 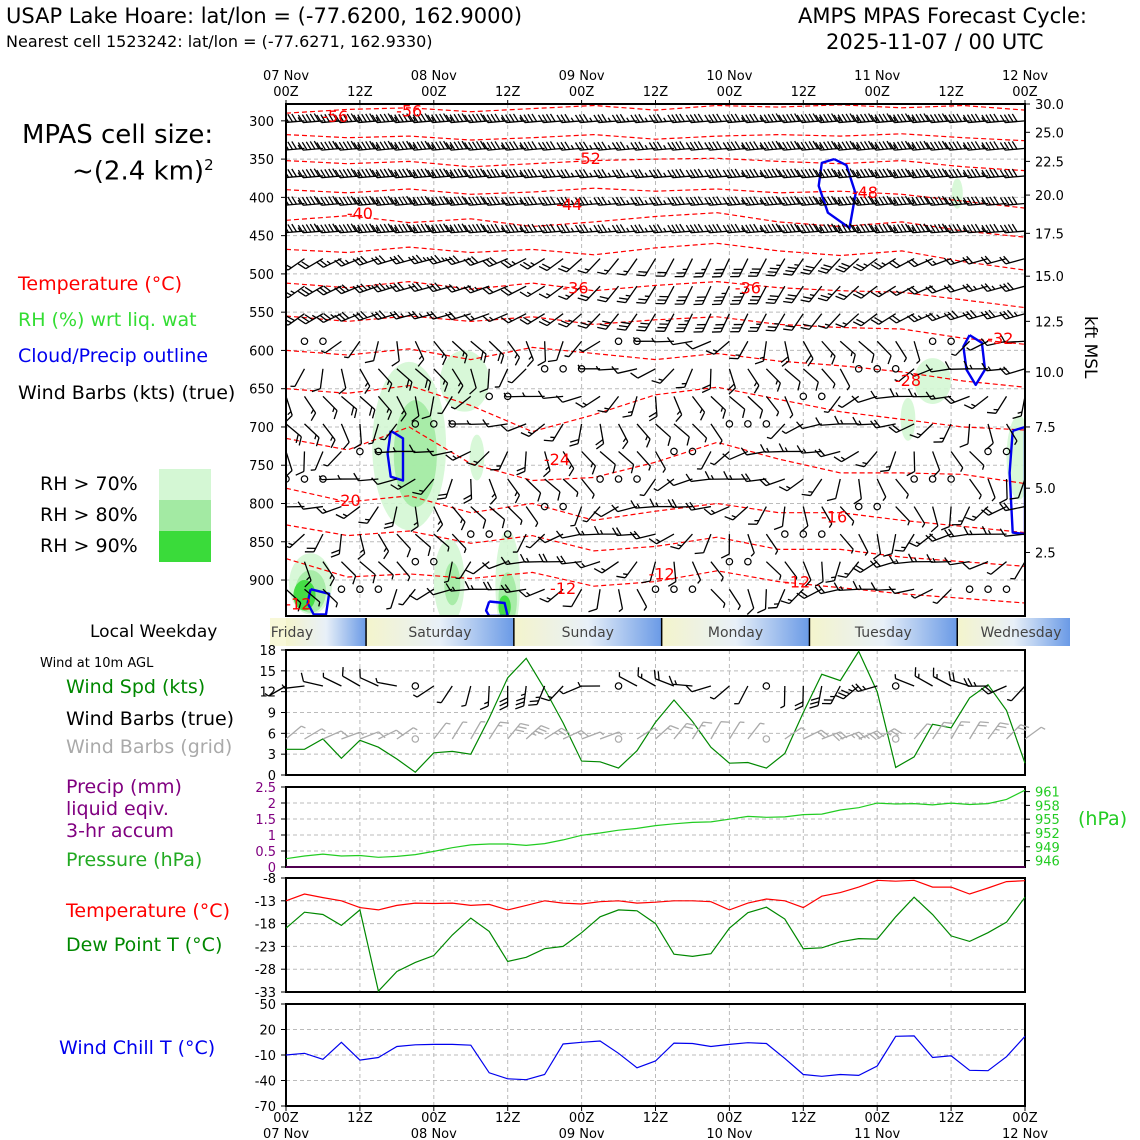 I want to click on xs-pressure-tick-label: 800, so click(x=261, y=504).